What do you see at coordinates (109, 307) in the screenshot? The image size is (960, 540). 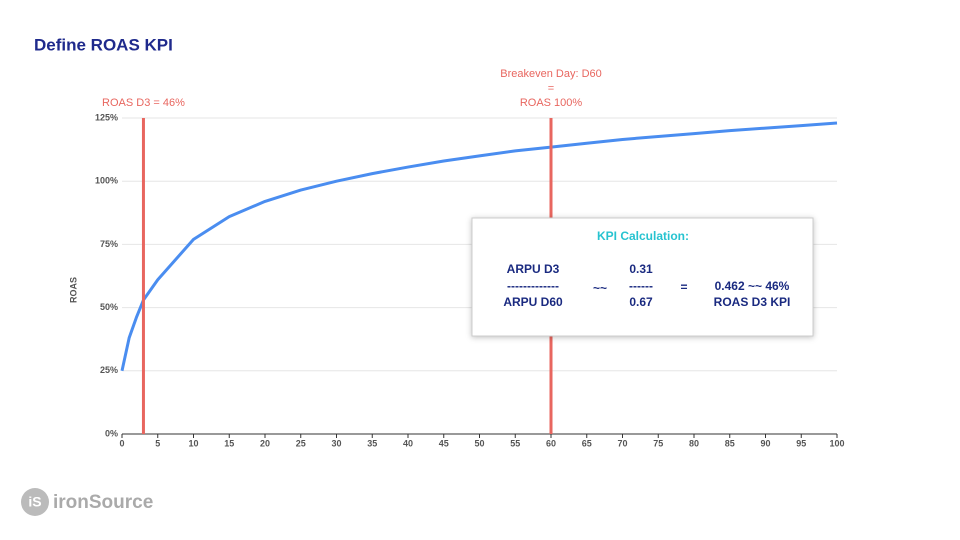 I see `y-tick-label: 50%` at bounding box center [109, 307].